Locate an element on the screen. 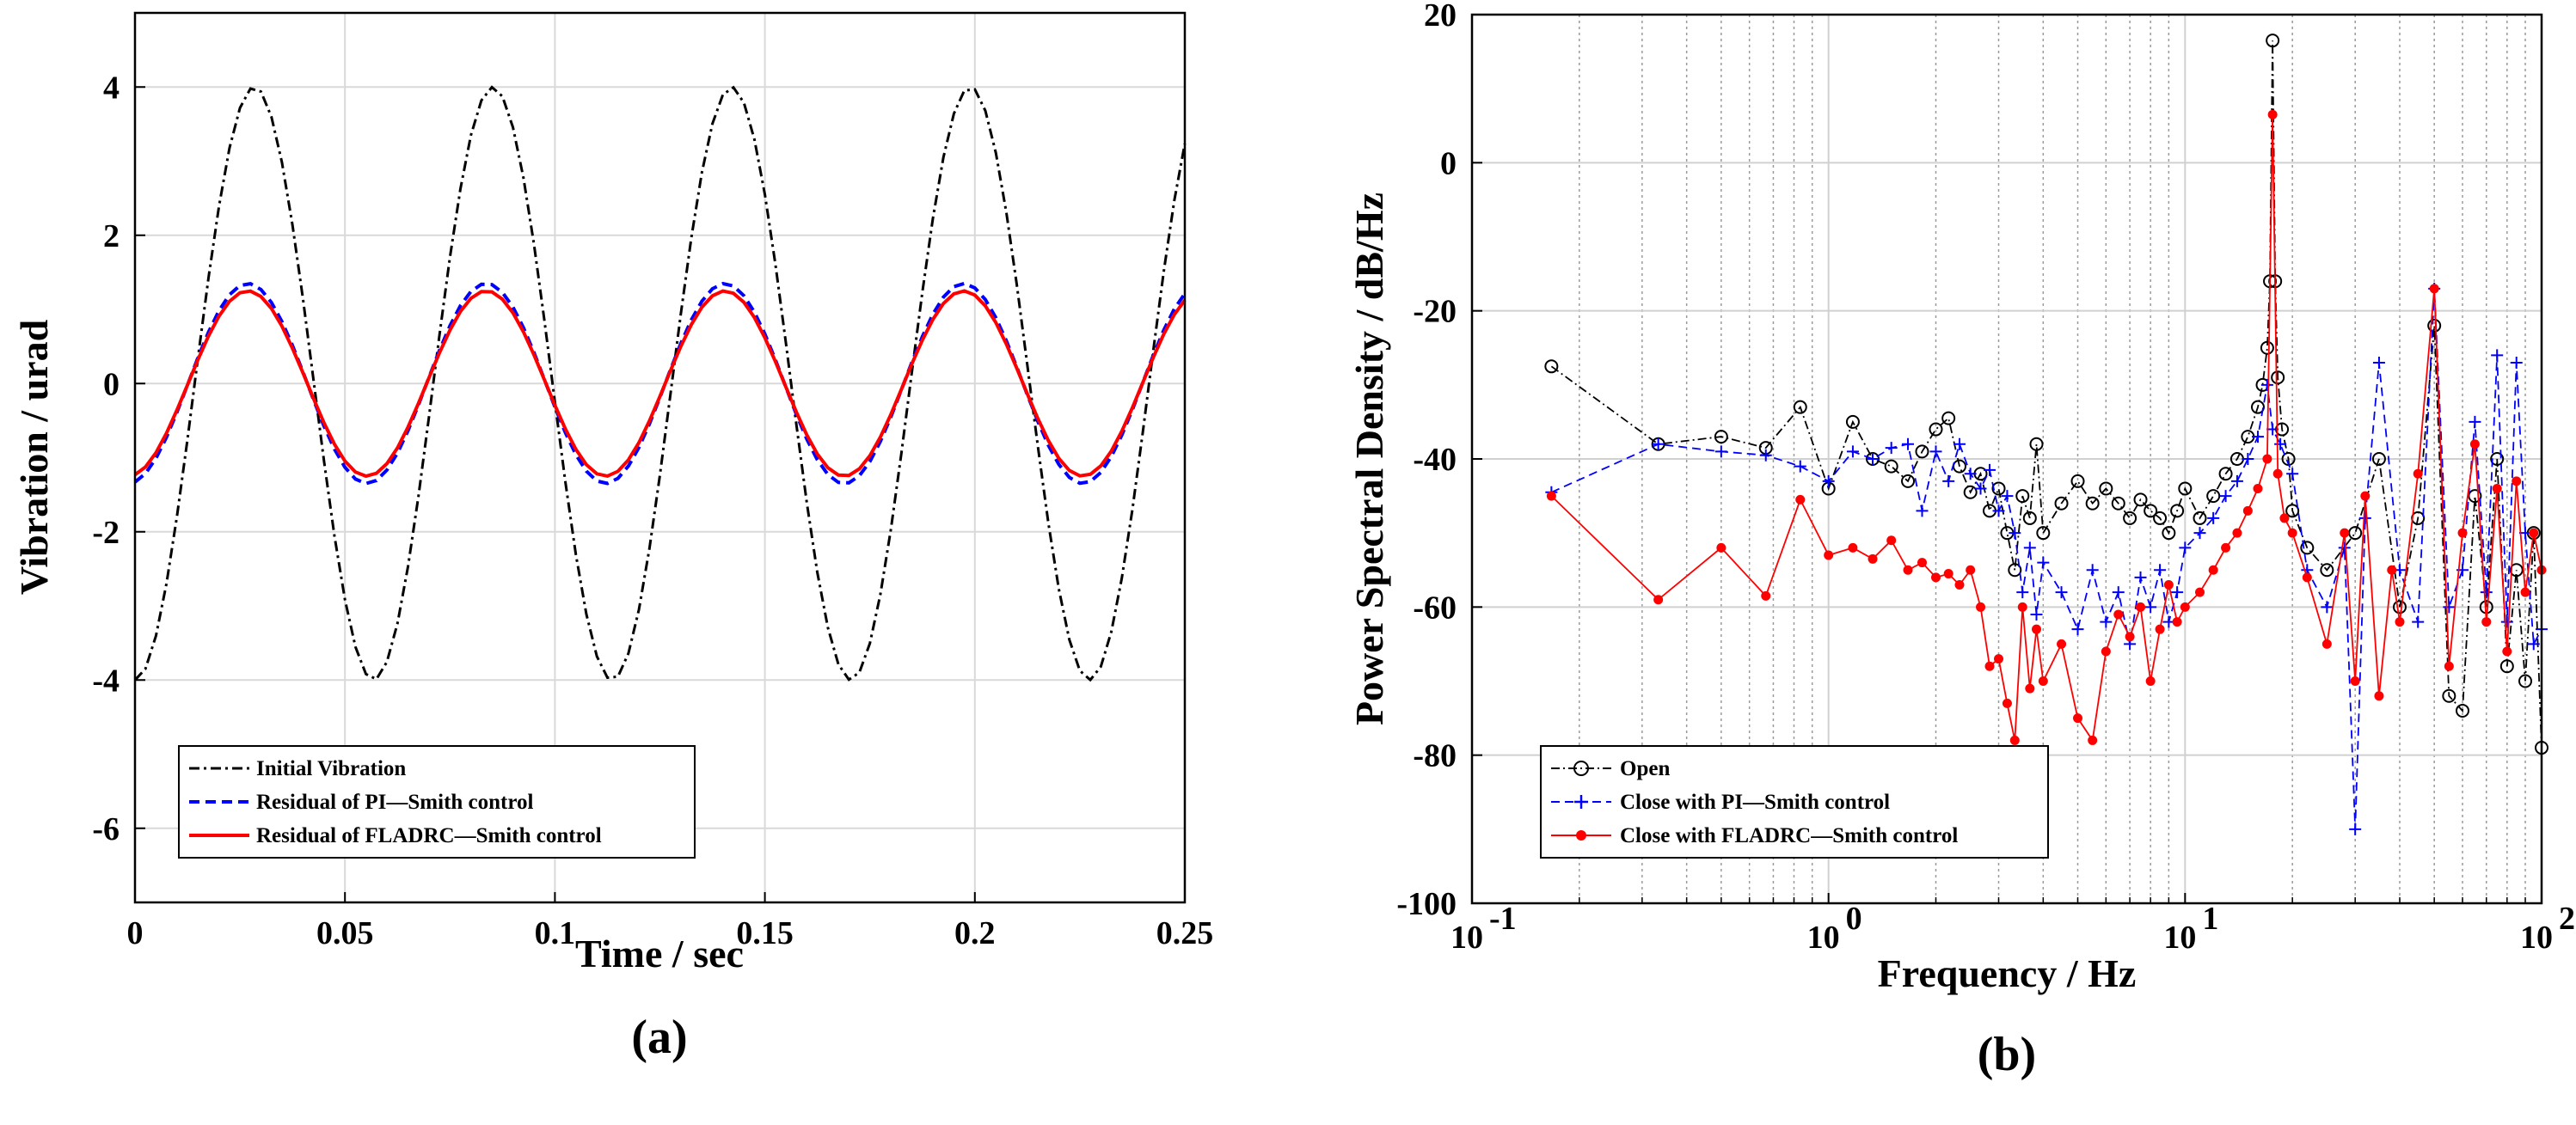  chart-b-xtick-exponent: 1 is located at coordinates (2210, 919).